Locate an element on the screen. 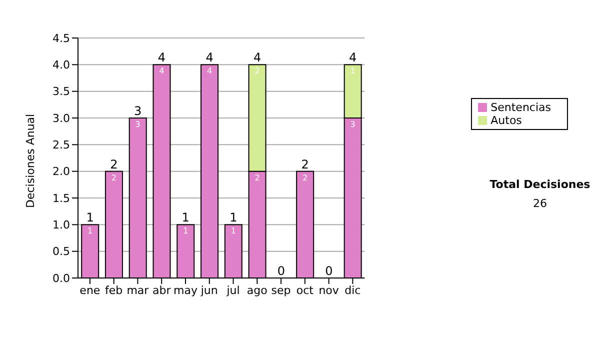  y-tick-label: 1.0 is located at coordinates (61, 225).